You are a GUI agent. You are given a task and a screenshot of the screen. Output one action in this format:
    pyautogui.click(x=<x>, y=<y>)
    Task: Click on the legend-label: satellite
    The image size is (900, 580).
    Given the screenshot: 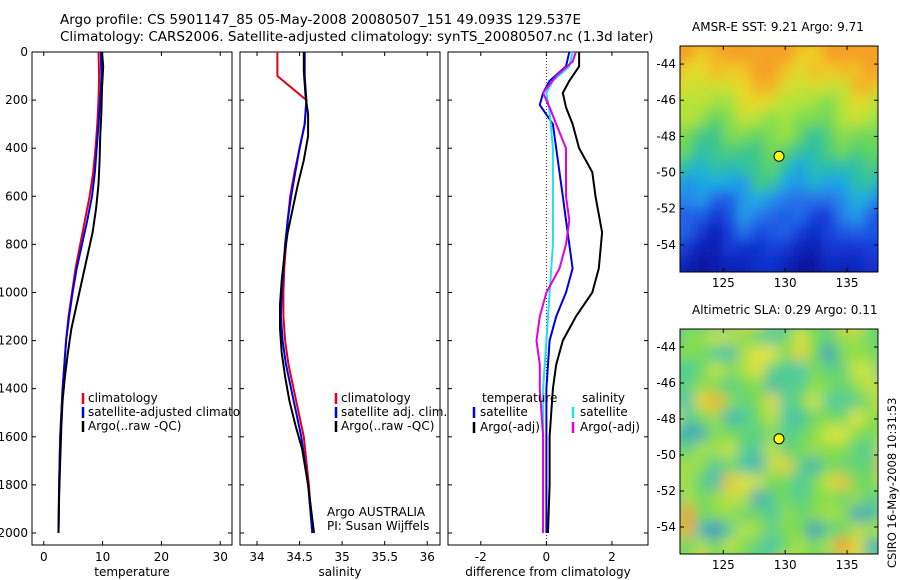 What is the action you would take?
    pyautogui.click(x=504, y=412)
    